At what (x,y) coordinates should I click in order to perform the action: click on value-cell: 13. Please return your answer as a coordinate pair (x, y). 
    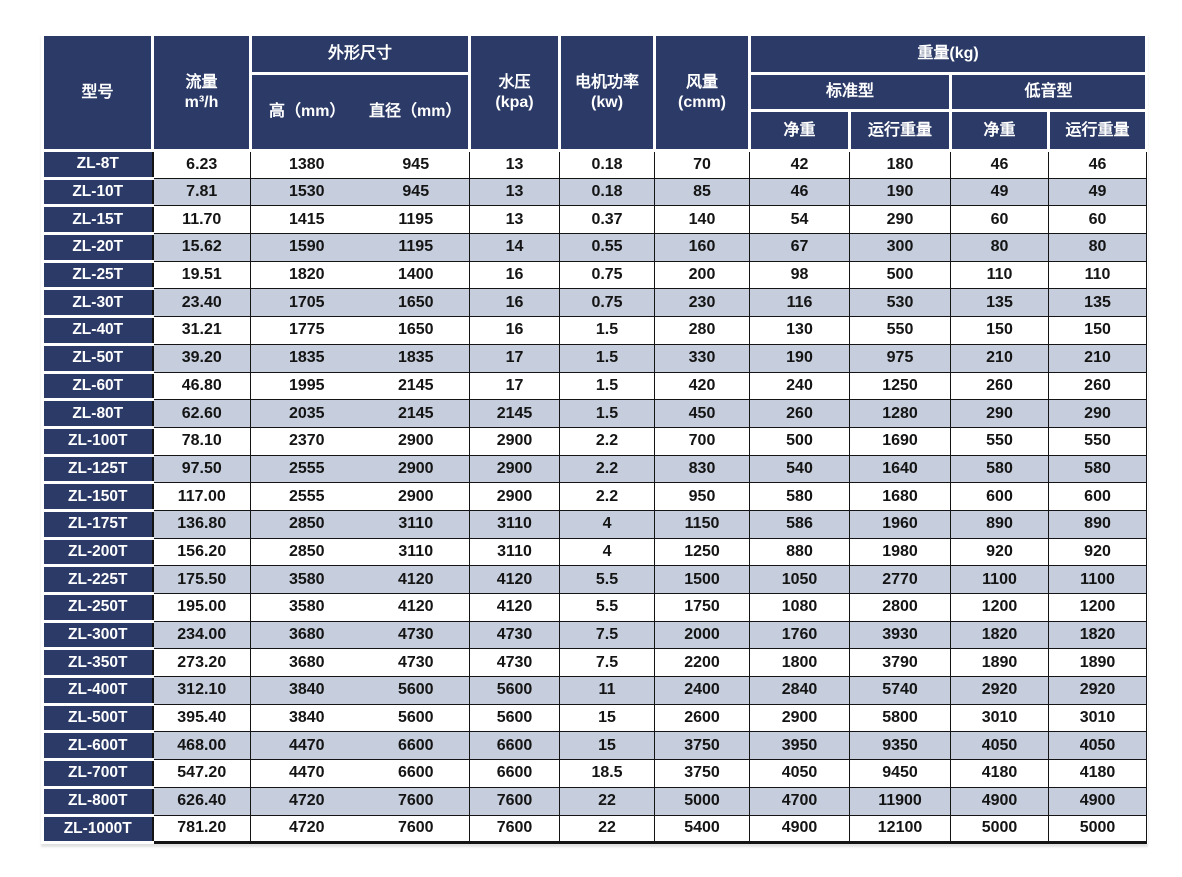
    Looking at the image, I should click on (515, 192).